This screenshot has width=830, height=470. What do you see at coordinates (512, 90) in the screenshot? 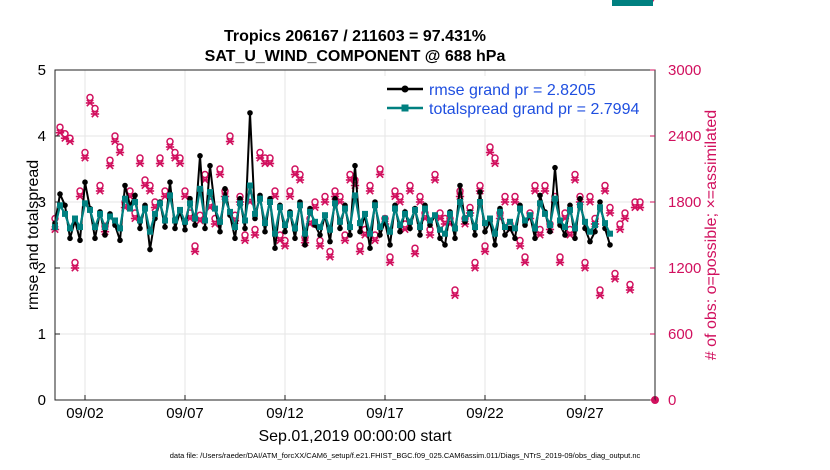
I see `legend-rmse-label: rmse grand pr = 2.8205` at bounding box center [512, 90].